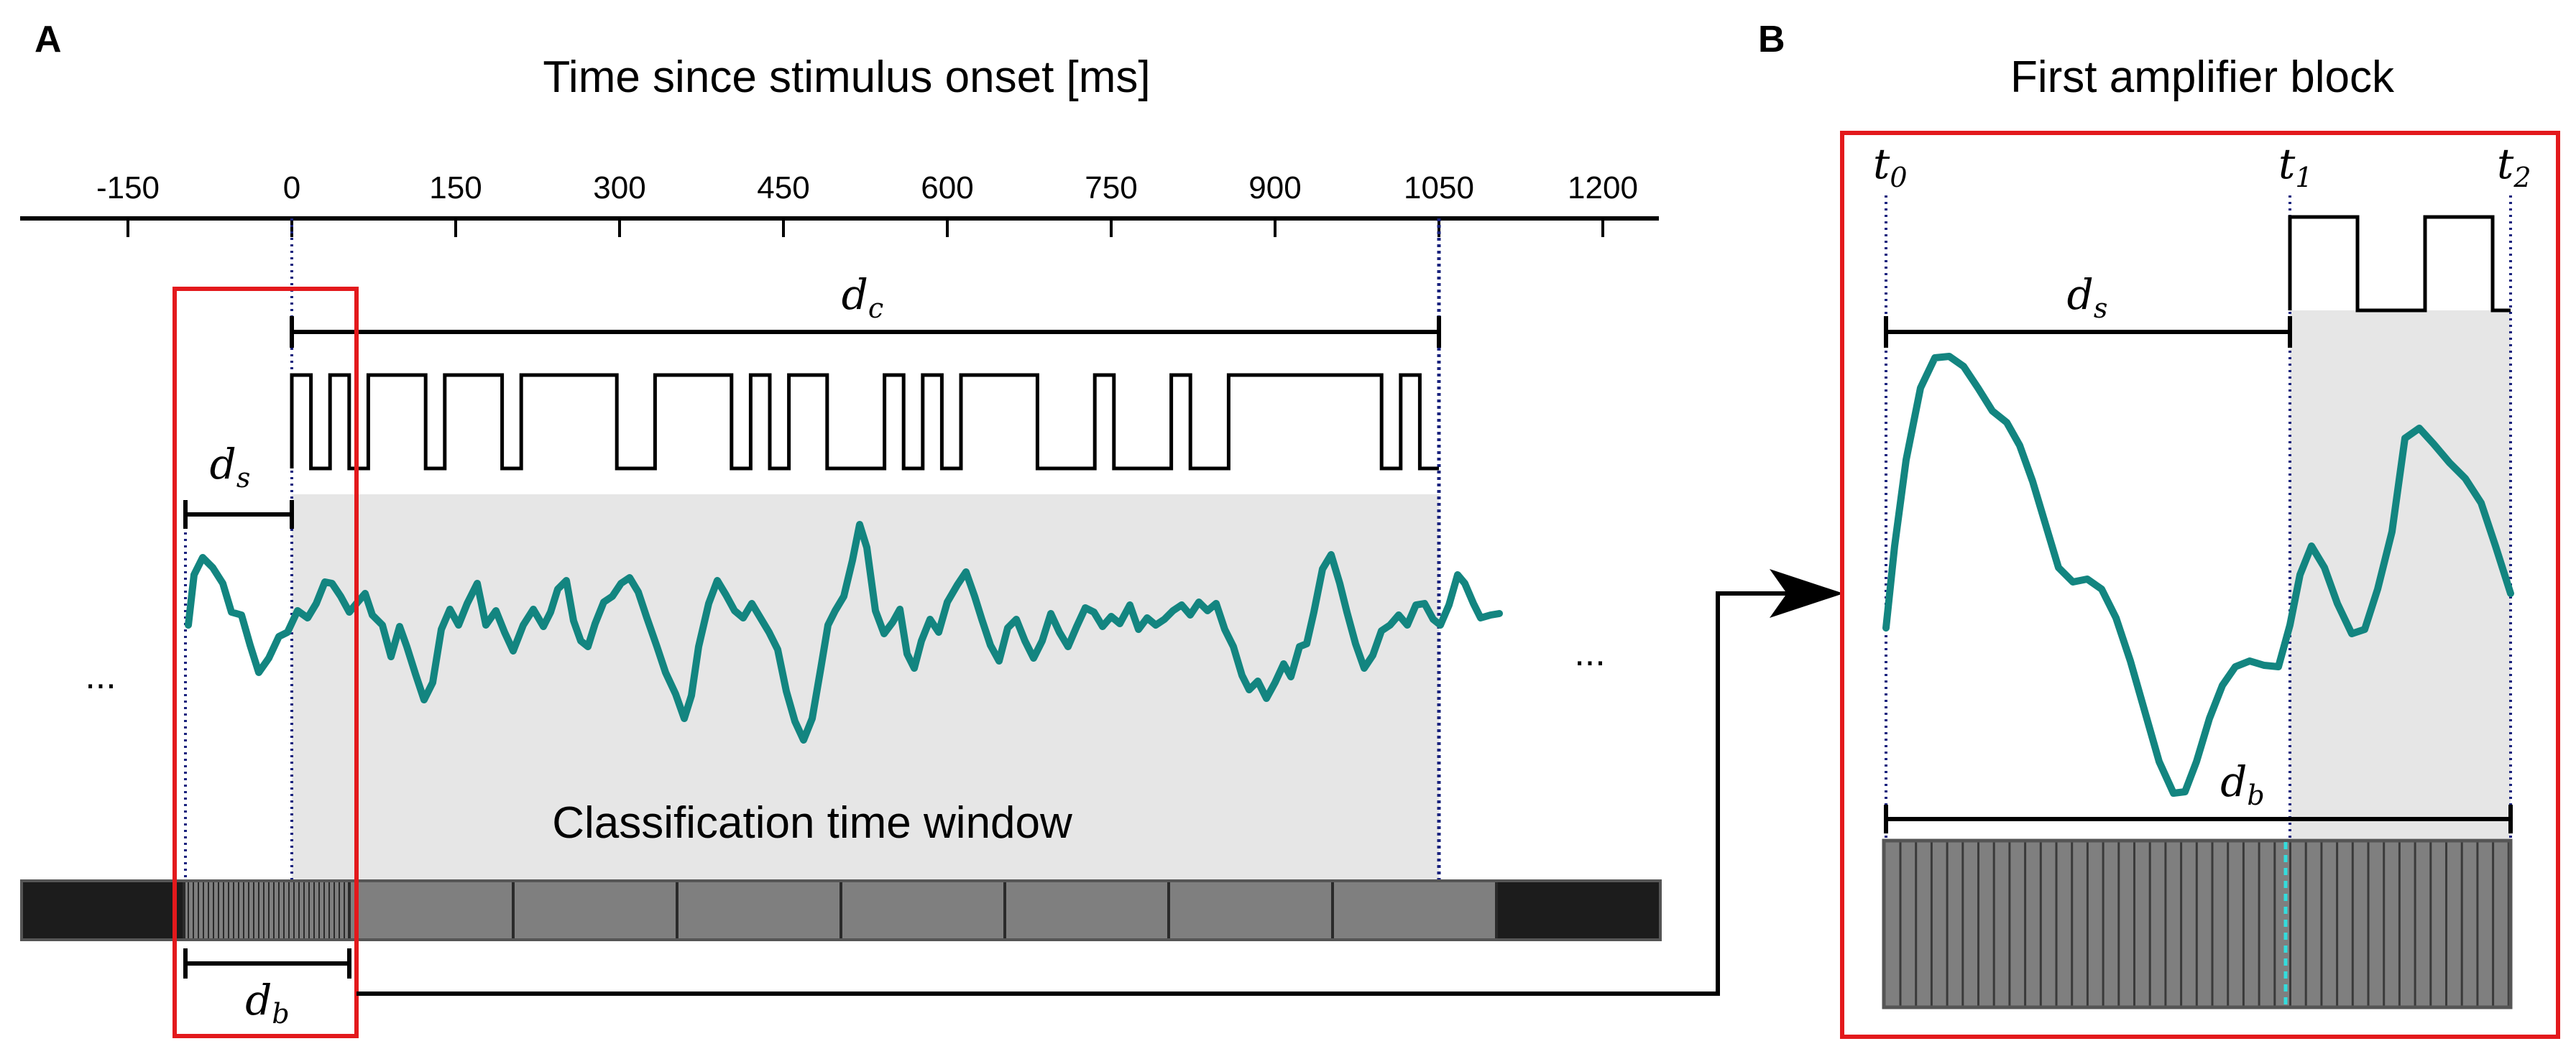  Describe the element at coordinates (2088, 332) in the screenshot. I see `zoom-shift-bracket` at that location.